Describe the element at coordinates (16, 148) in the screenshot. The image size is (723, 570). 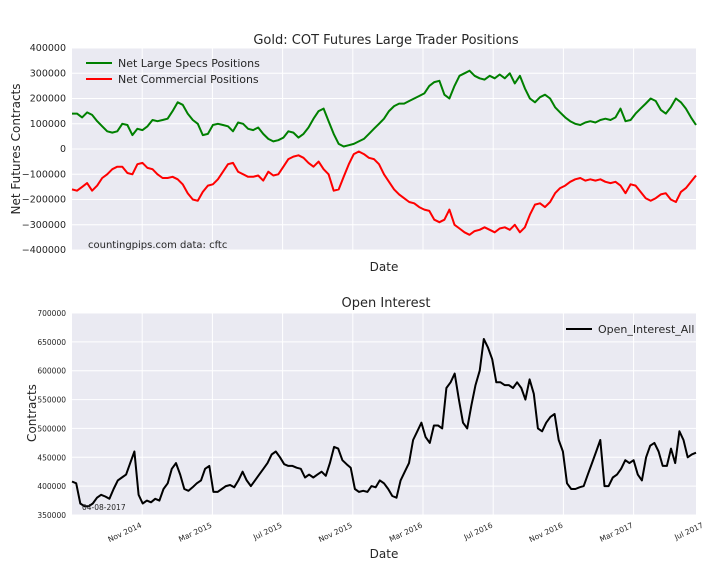
I see `cot-y-axis-label: Net Futures Contracts` at that location.